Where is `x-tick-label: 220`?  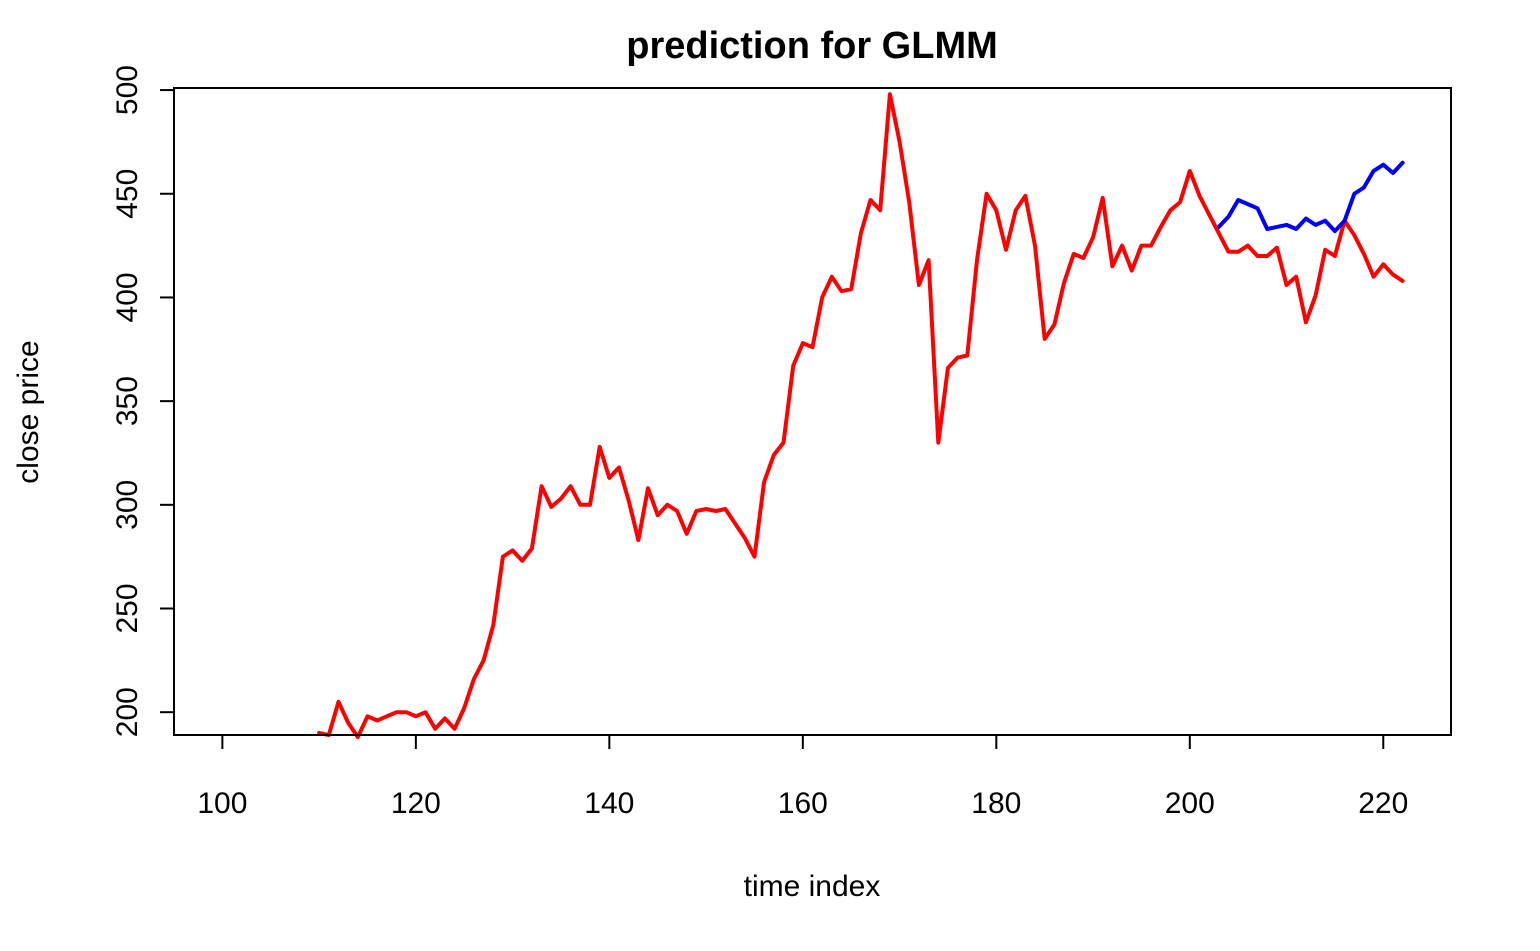
x-tick-label: 220 is located at coordinates (1383, 803).